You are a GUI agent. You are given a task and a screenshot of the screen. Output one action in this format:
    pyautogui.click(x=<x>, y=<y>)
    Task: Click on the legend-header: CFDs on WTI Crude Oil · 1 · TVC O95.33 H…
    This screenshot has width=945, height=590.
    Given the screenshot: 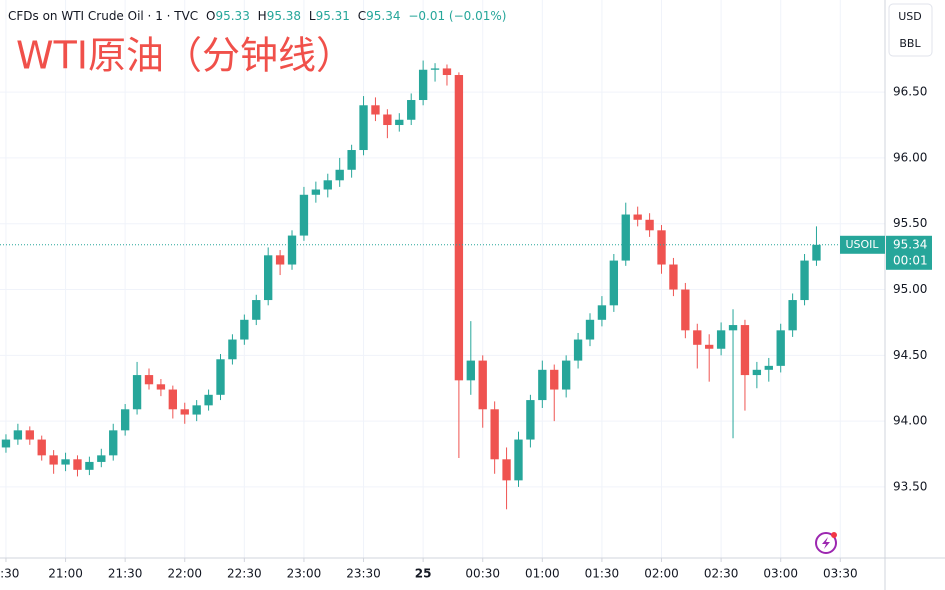 What is the action you would take?
    pyautogui.click(x=257, y=16)
    